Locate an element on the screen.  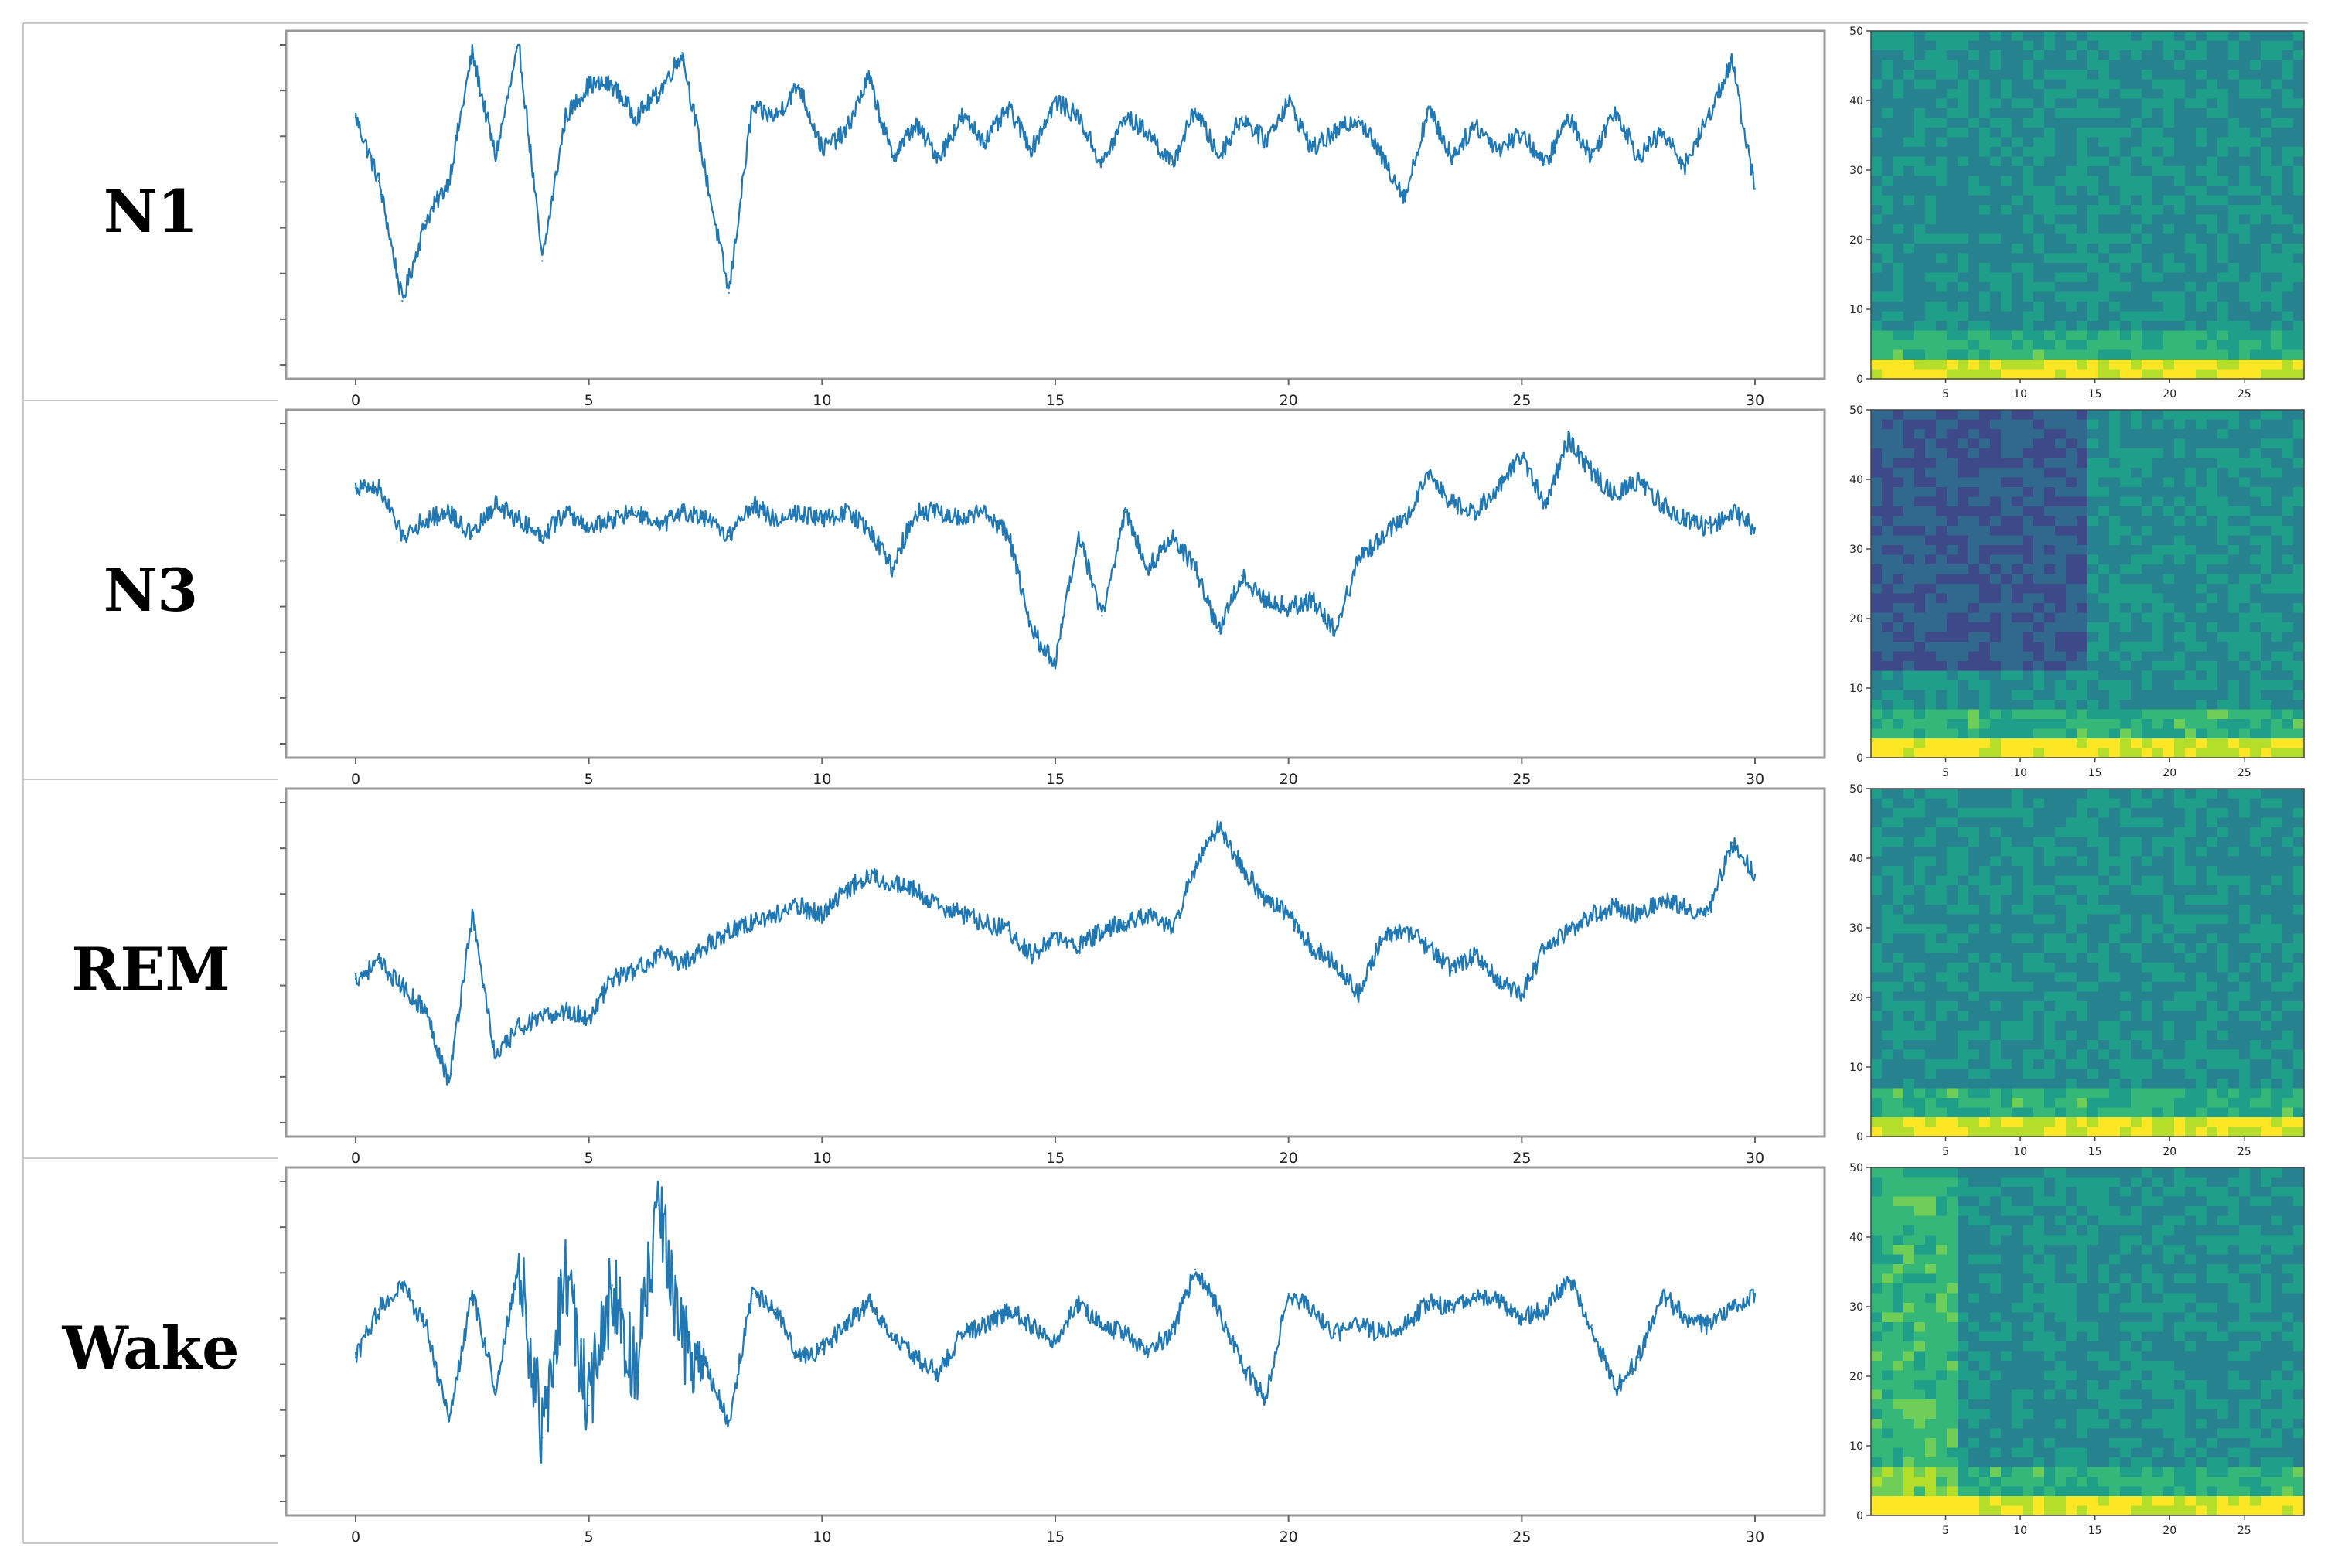
spectrogram-frame is located at coordinates (2087, 962).